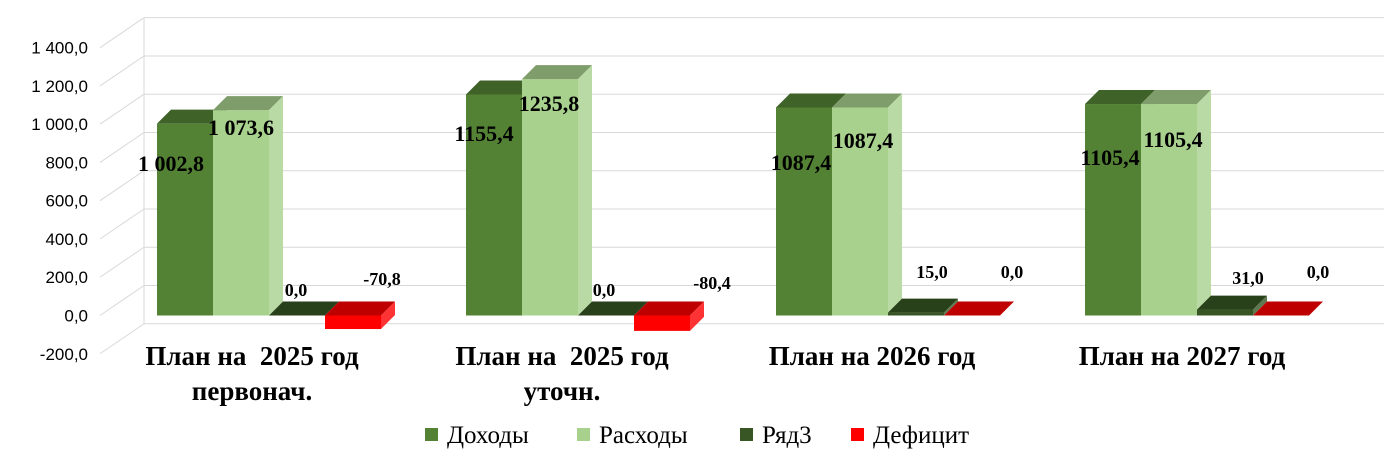 The image size is (1389, 457). Describe the element at coordinates (643, 435) in the screenshot. I see `legend-label: Расходы` at that location.